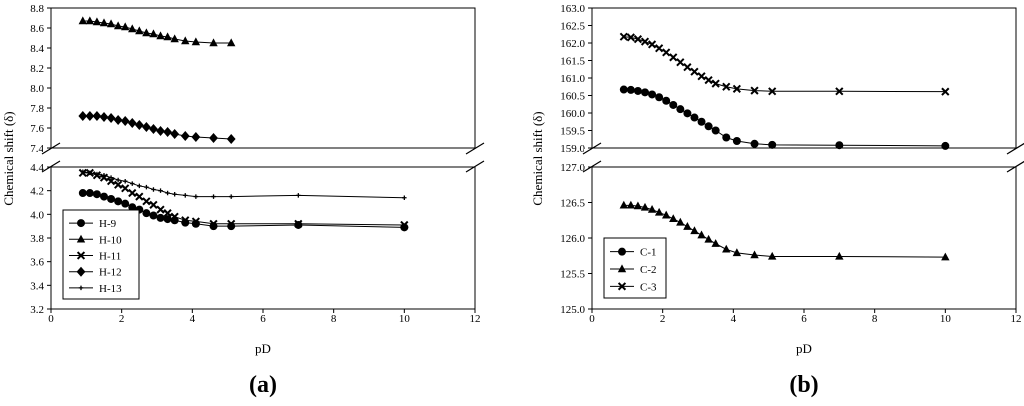 The image size is (1024, 406). I want to click on x-tick-label: 4, so click(734, 319).